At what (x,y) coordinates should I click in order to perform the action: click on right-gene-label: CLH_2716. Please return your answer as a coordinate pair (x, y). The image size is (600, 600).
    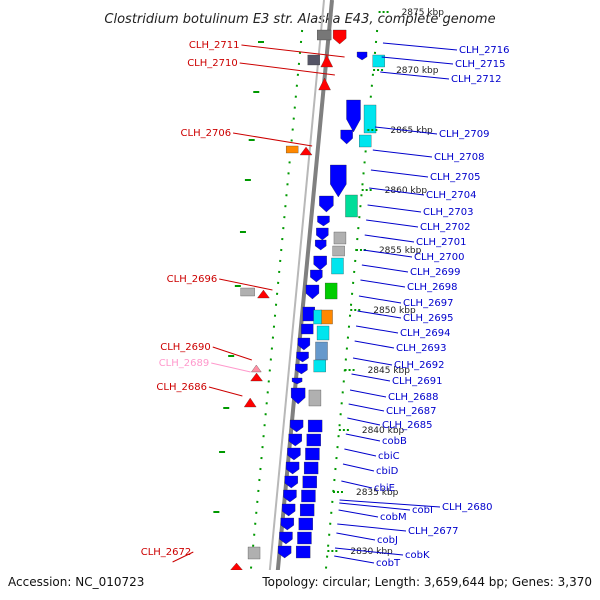
    Looking at the image, I should click on (484, 50).